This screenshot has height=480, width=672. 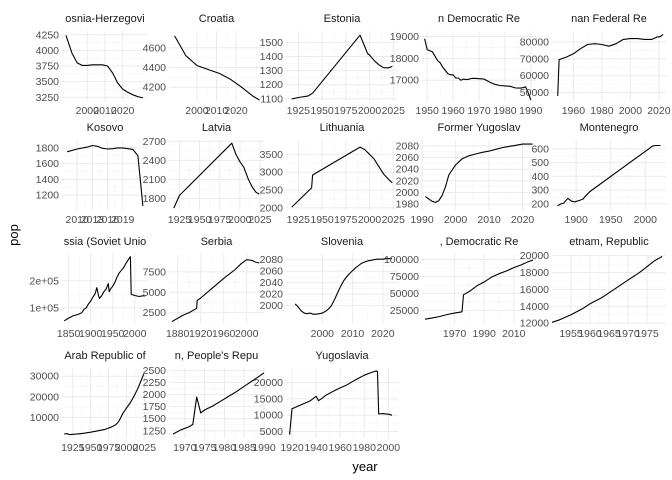 I want to click on facet-title: etnam, Republic, so click(x=609, y=242).